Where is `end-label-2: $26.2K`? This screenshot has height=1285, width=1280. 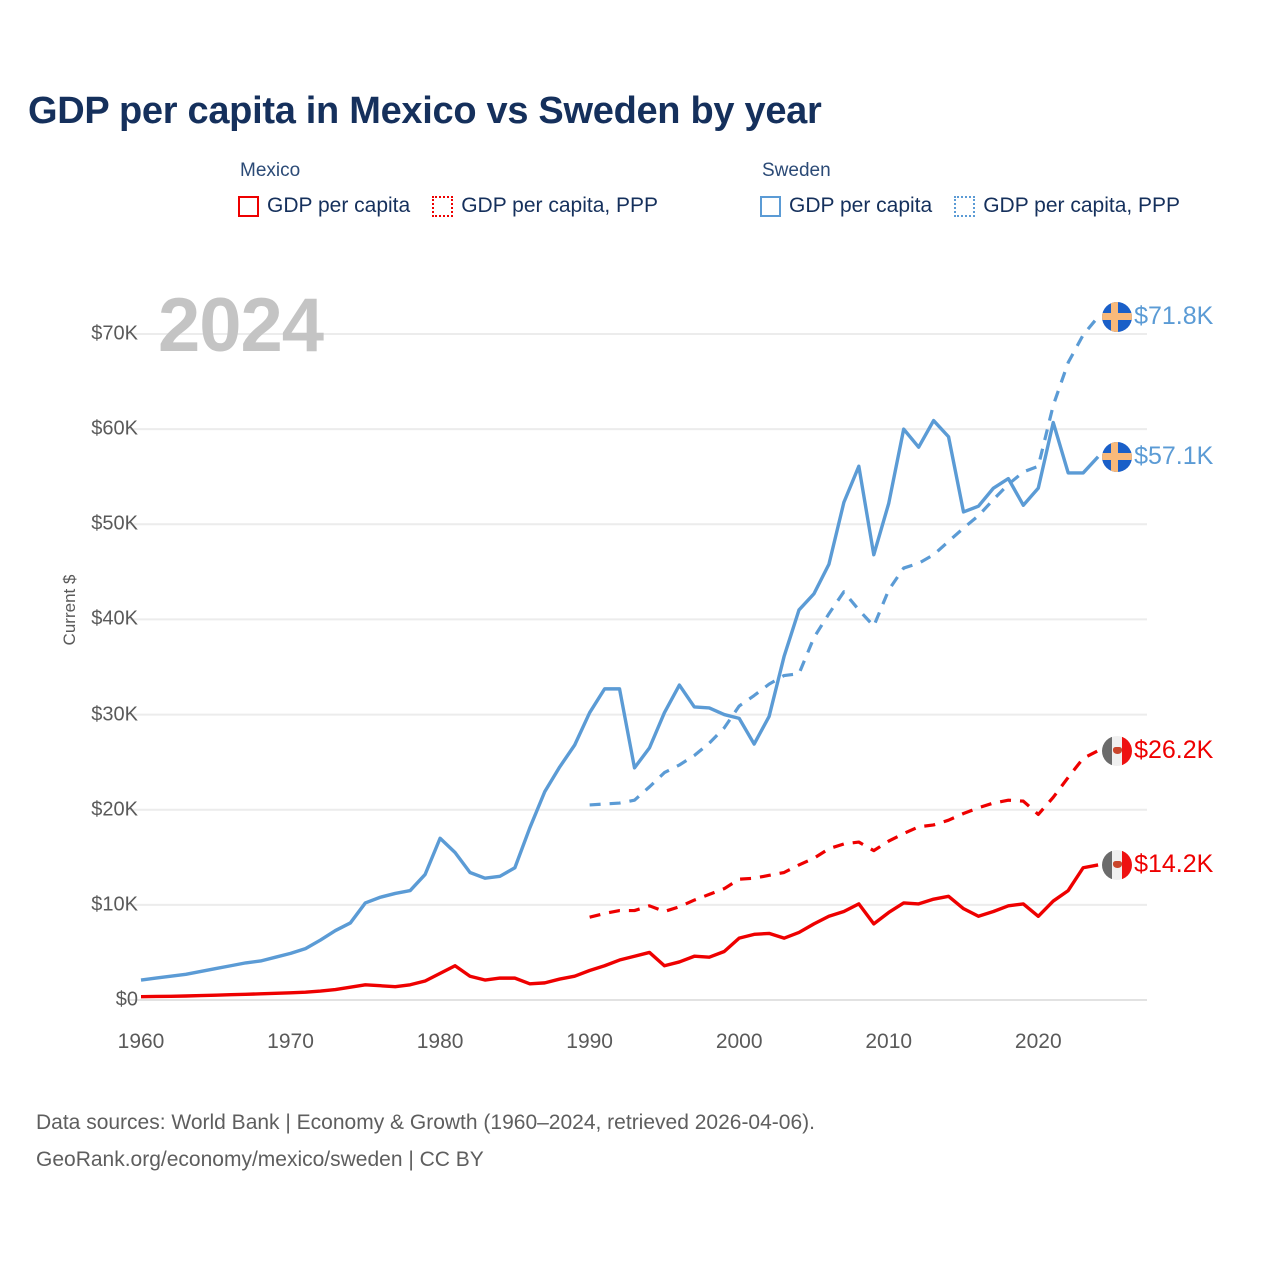
end-label-2: $26.2K is located at coordinates (1158, 750).